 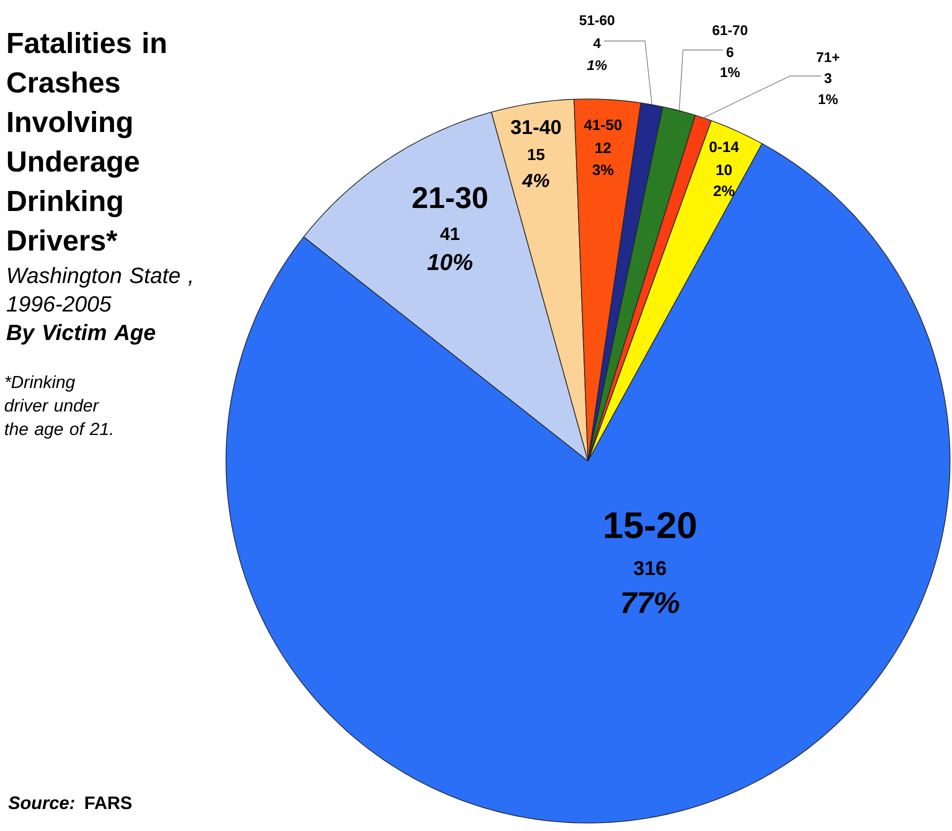 I want to click on data-label: 10, so click(x=724, y=170).